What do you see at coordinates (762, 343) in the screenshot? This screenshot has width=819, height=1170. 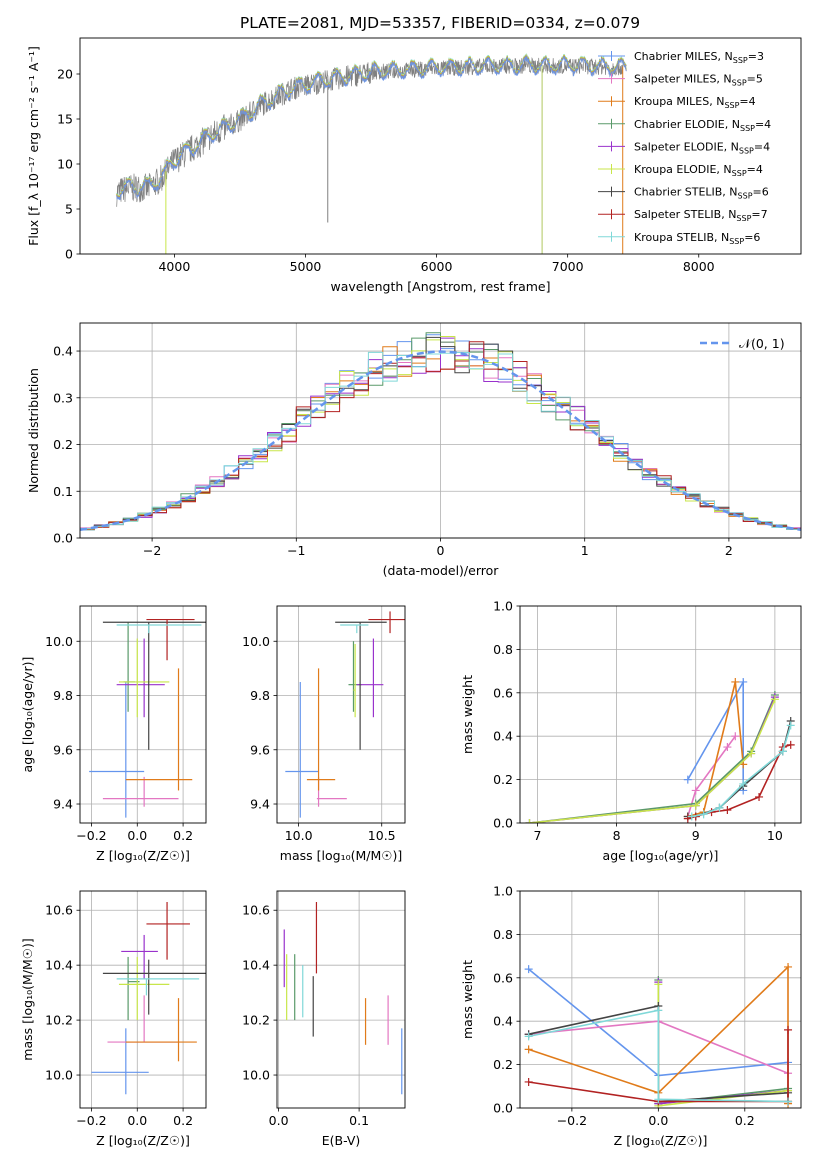 I see `legend-label: 𝒩(0, 1)` at bounding box center [762, 343].